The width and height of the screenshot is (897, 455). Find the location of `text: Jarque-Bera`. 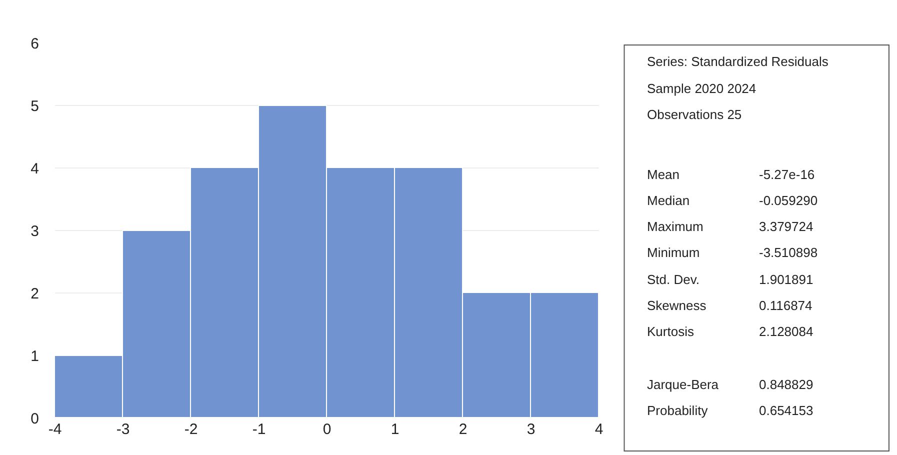

text: Jarque-Bera is located at coordinates (683, 384).